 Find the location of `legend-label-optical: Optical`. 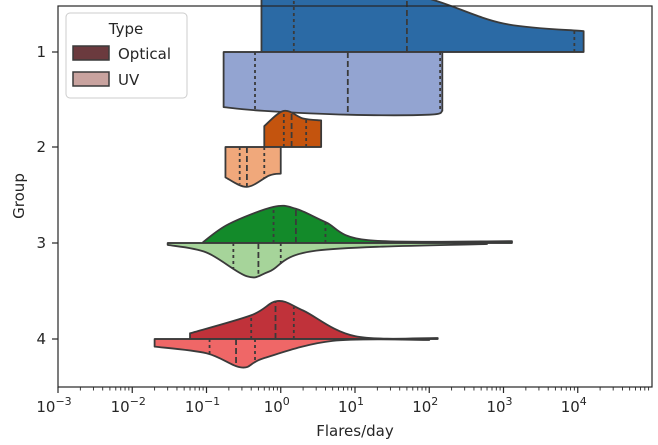

legend-label-optical: Optical is located at coordinates (144, 54).